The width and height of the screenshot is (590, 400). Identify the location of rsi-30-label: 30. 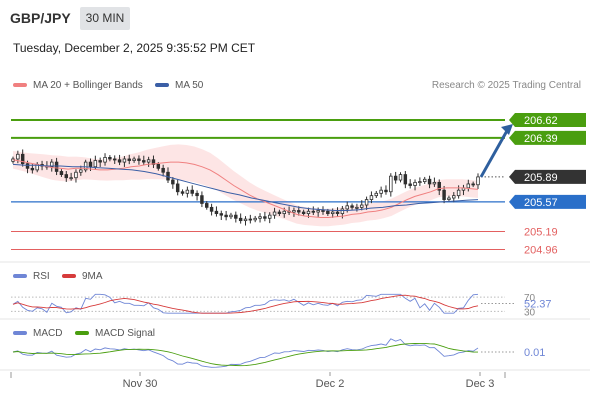
(530, 312).